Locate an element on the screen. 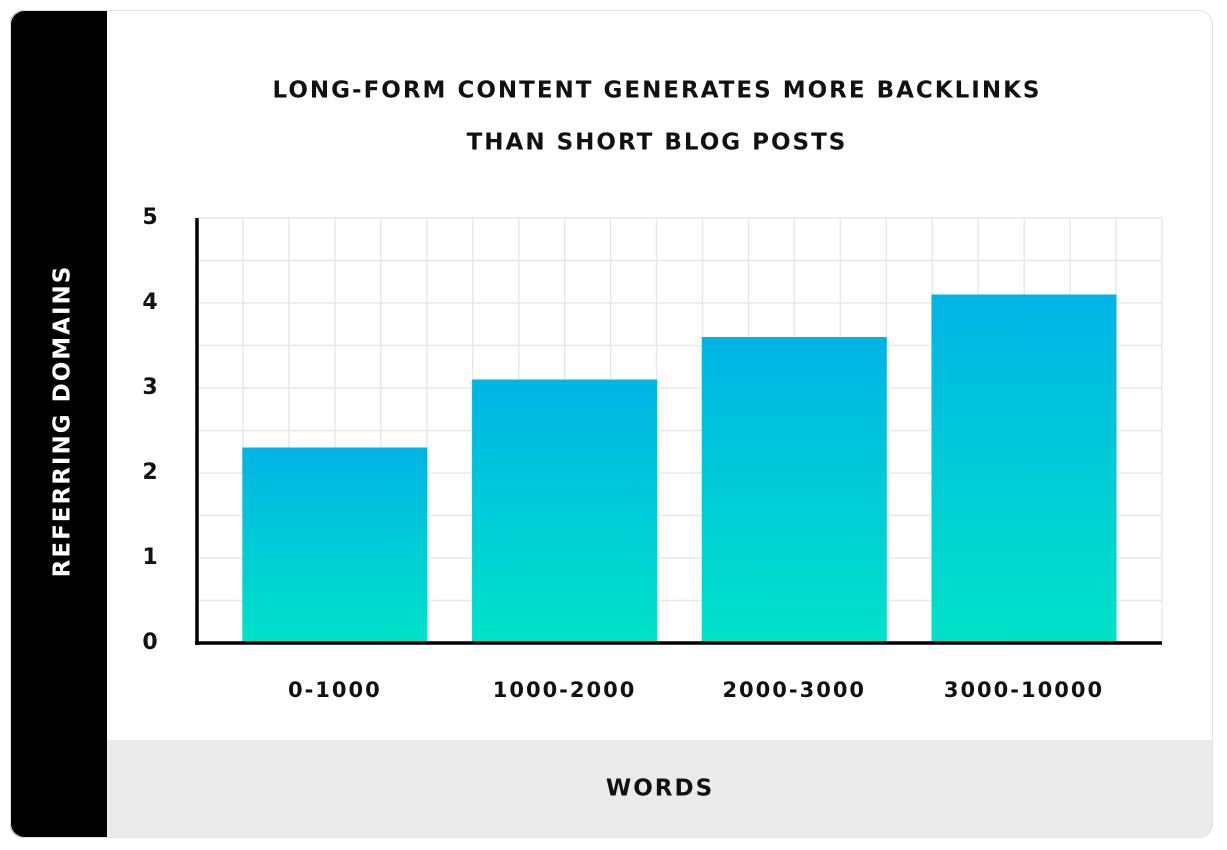 Image resolution: width=1227 pixels, height=850 pixels. x-axis-label: WORDS is located at coordinates (660, 789).